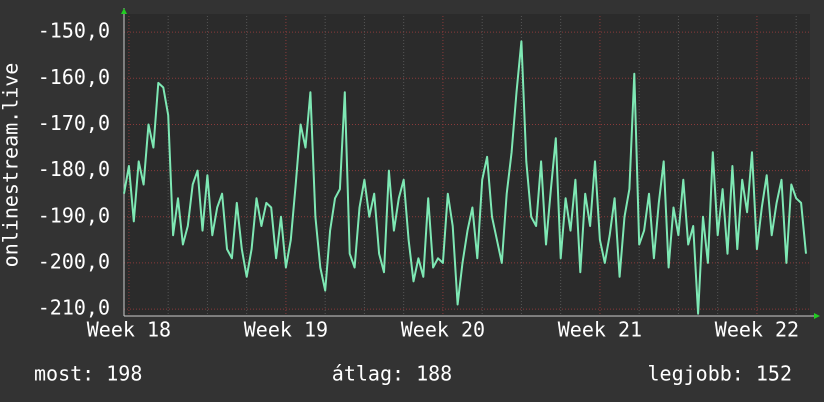 Image resolution: width=824 pixels, height=402 pixels. Describe the element at coordinates (286, 330) in the screenshot. I see `x-tick-label: Week 19` at that location.